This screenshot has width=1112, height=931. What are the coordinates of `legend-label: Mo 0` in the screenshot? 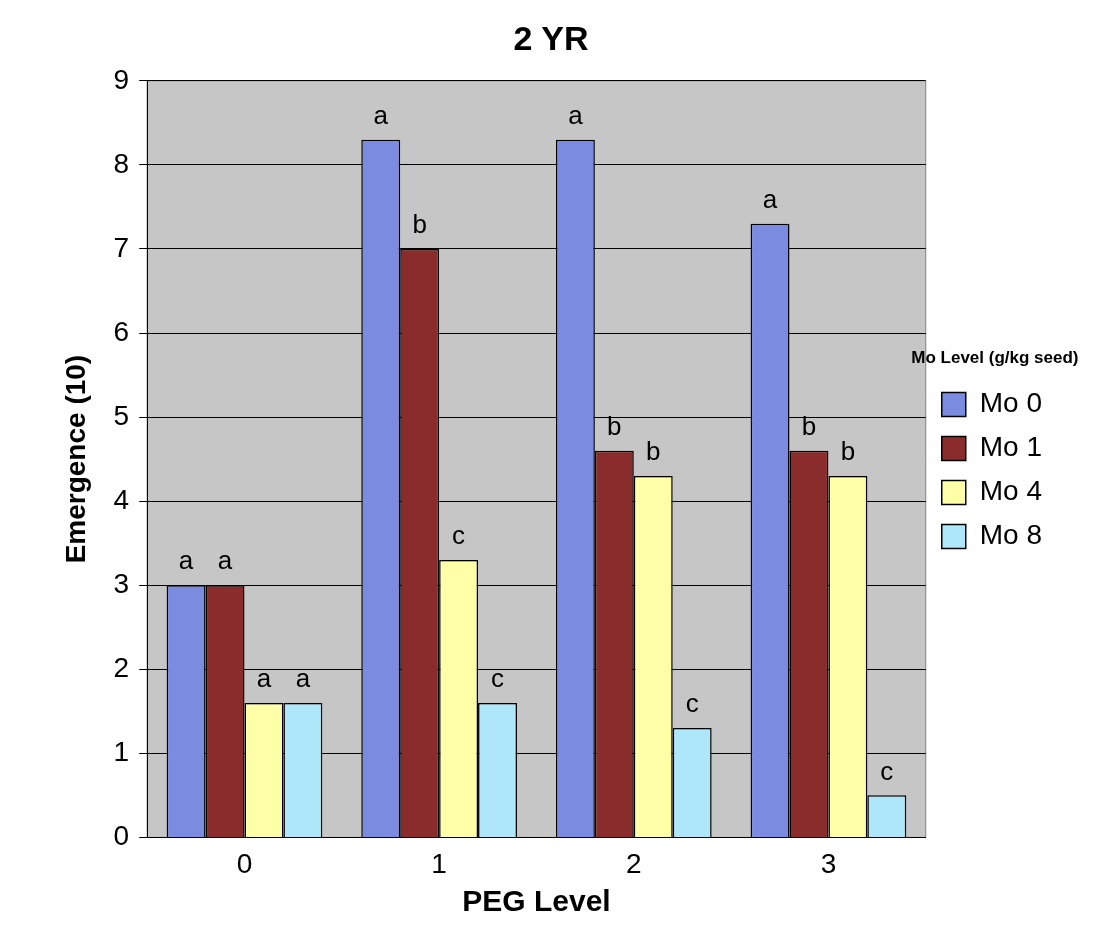 It's located at (1010, 403).